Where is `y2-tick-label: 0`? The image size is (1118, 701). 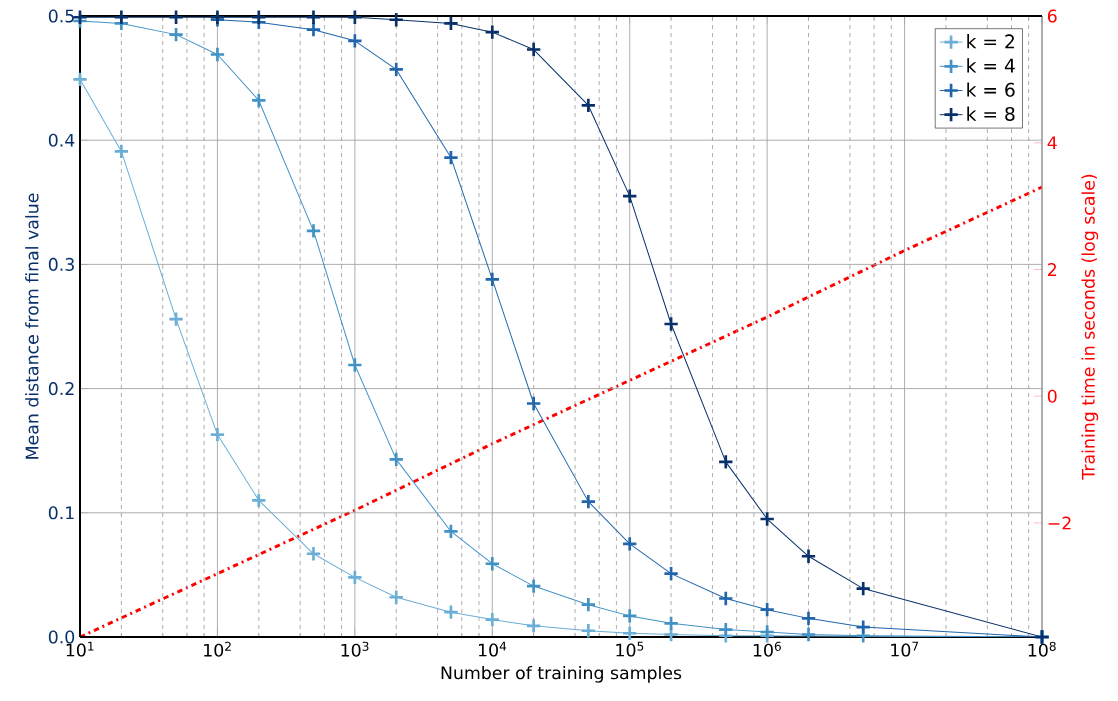
y2-tick-label: 0 is located at coordinates (1052, 396).